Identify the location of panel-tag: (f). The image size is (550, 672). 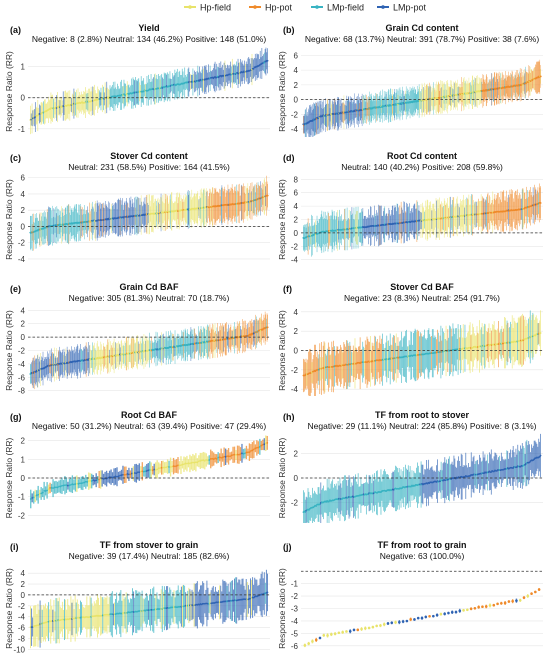
(287, 289).